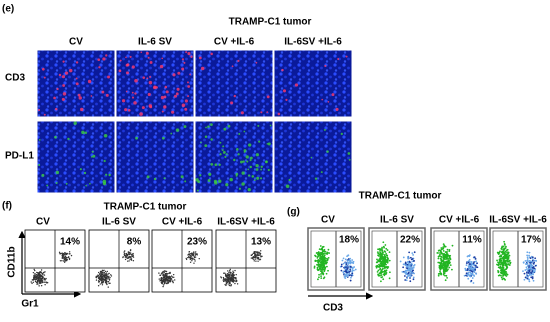 This screenshot has height=322, width=550. What do you see at coordinates (349, 240) in the screenshot?
I see `percentage: 18%` at bounding box center [349, 240].